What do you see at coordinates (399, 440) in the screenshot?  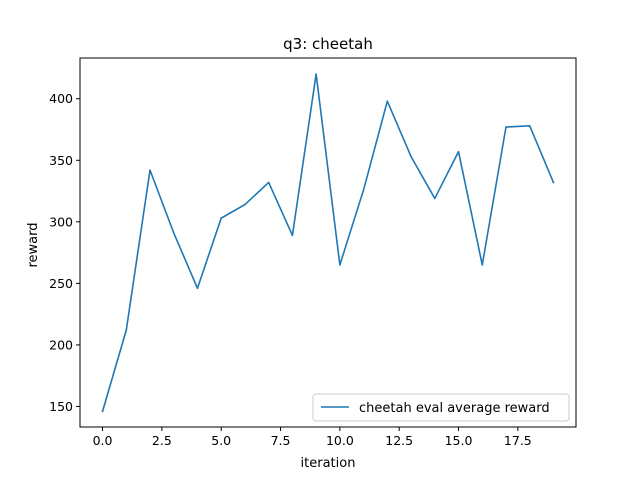 I see `x-tick-label: 12.5` at bounding box center [399, 440].